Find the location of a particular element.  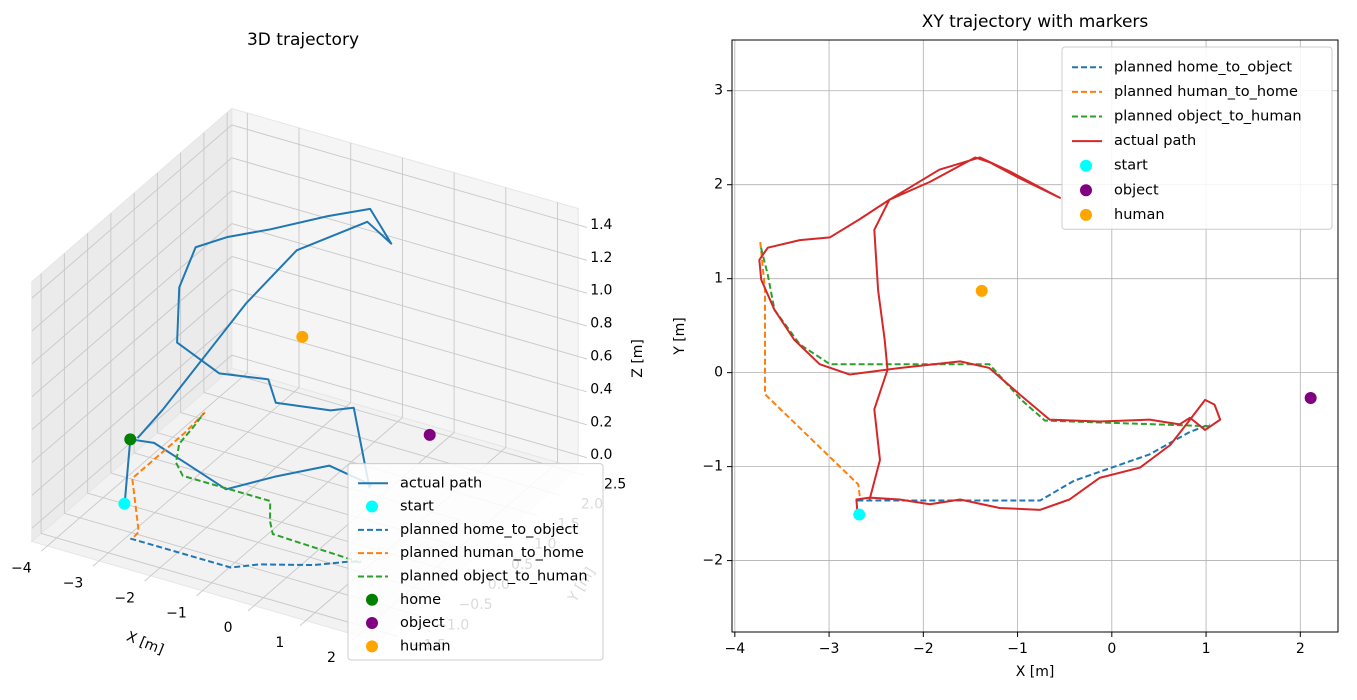

z-tick-label: 0.2 is located at coordinates (601, 422).